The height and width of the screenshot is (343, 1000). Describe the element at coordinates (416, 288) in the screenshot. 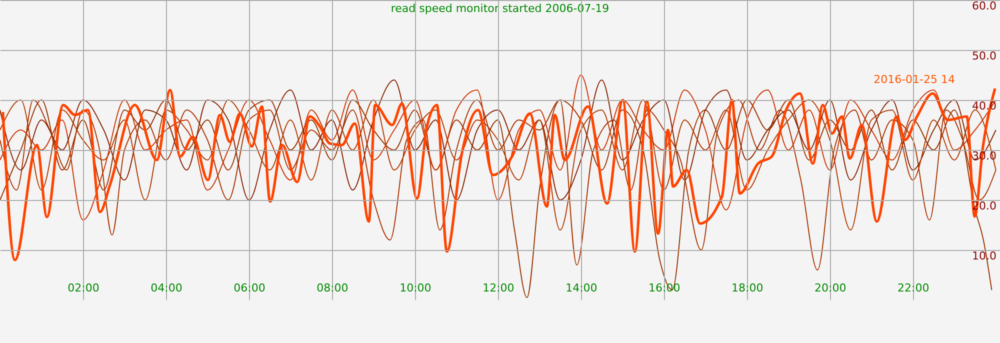

I see `x-tick-label: 10:00` at that location.